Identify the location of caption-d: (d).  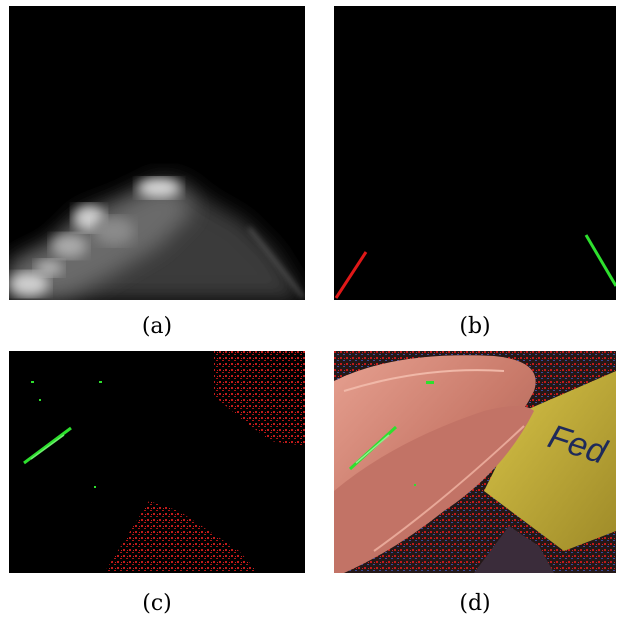
(475, 603).